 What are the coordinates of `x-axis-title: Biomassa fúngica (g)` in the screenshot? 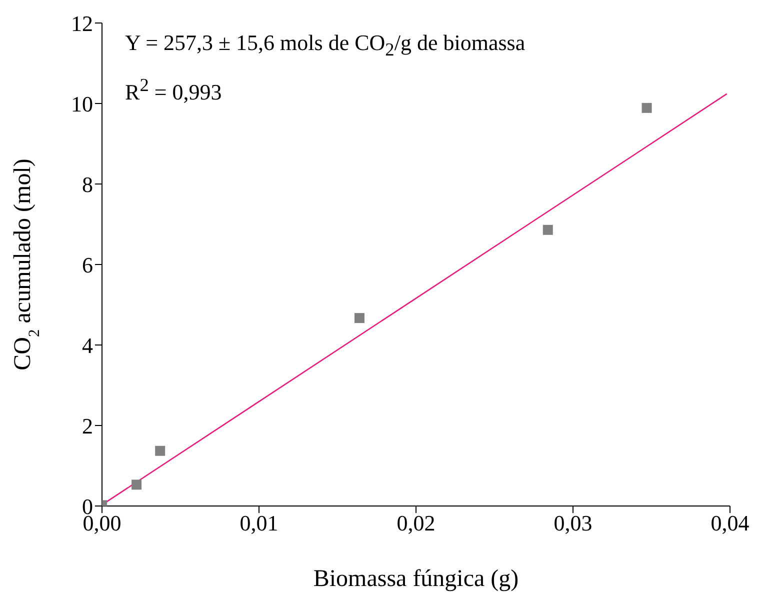 It's located at (416, 579).